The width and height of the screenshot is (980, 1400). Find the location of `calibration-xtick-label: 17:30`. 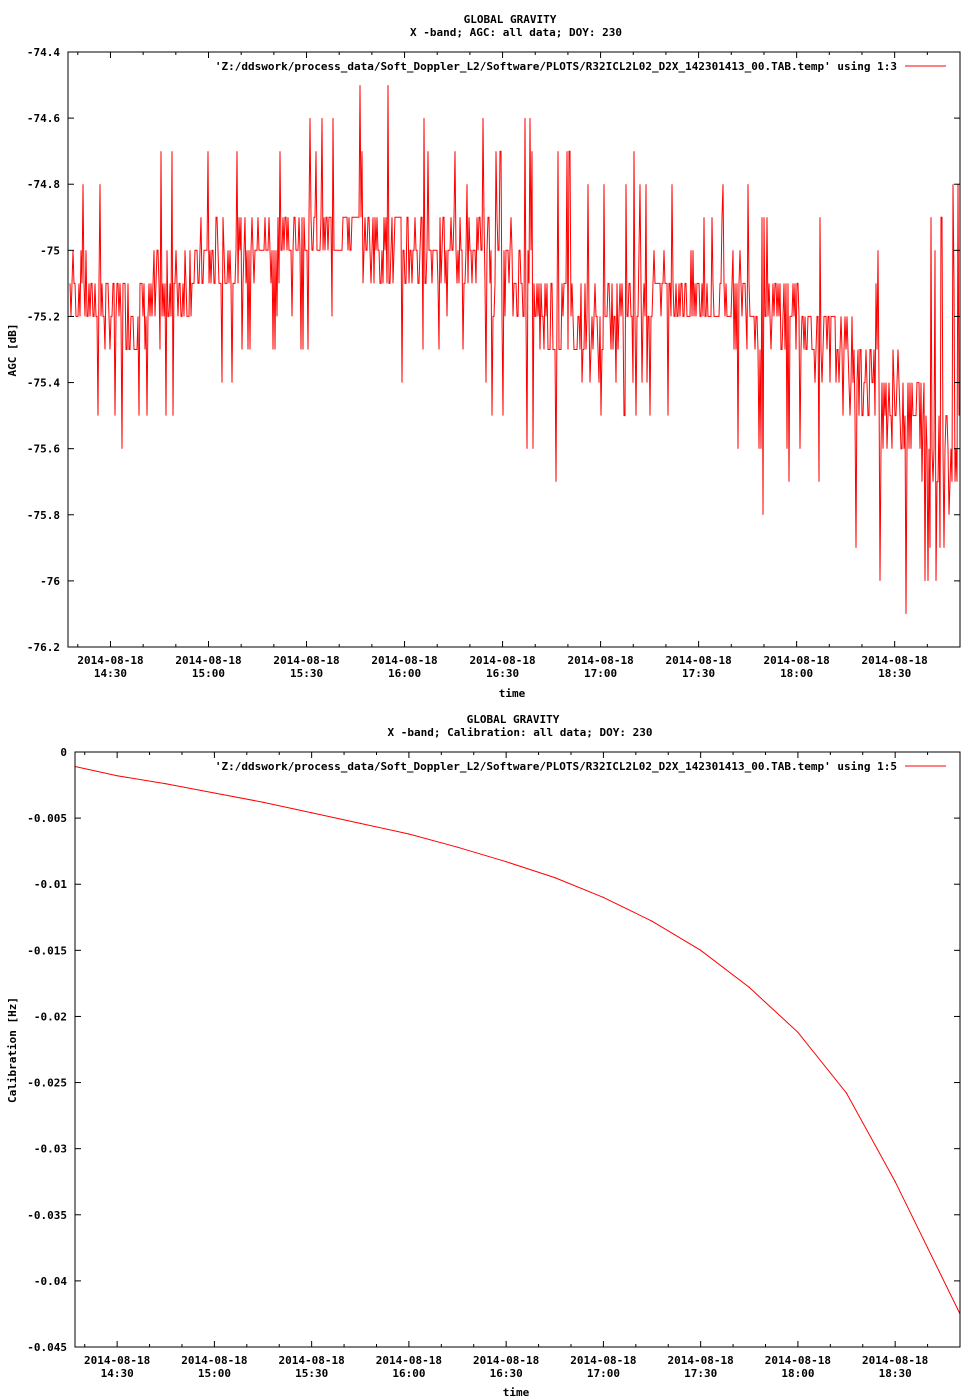

calibration-xtick-label: 17:30 is located at coordinates (700, 1373).